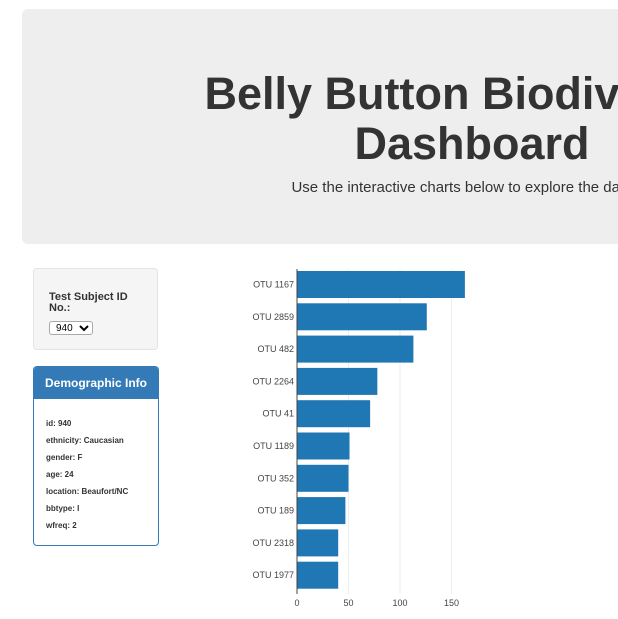 This screenshot has width=618, height=619. What do you see at coordinates (87, 491) in the screenshot?
I see `demo-line: location: Beaufort/NC` at bounding box center [87, 491].